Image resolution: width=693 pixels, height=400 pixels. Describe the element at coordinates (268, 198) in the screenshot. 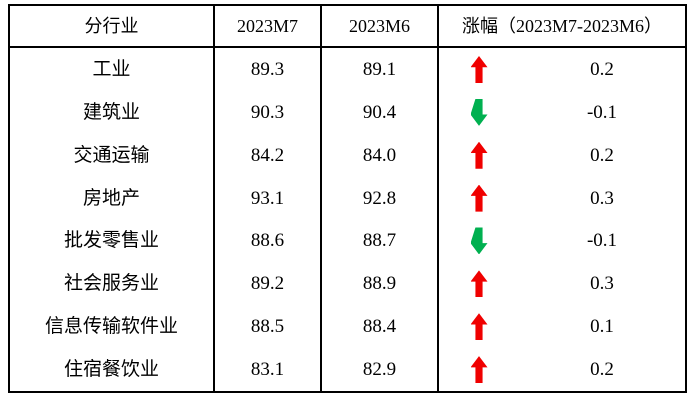

I see `value-2023m7: 93.1` at that location.